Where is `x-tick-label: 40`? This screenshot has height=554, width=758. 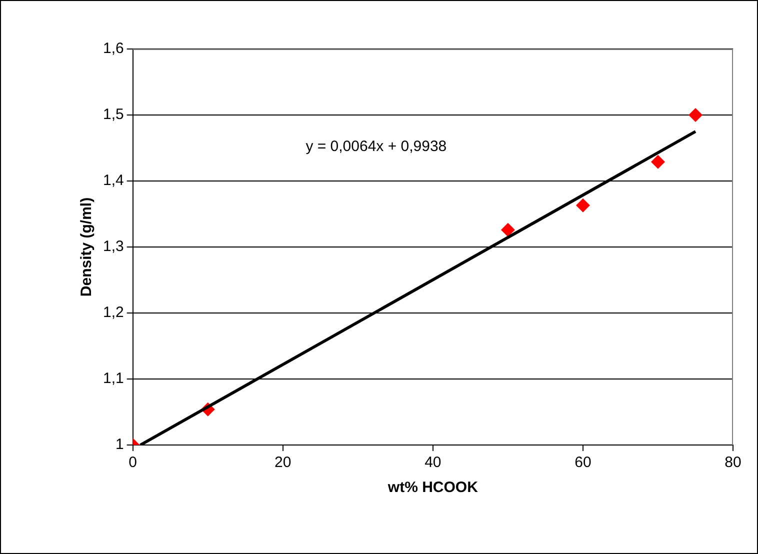
x-tick-label: 40 is located at coordinates (433, 463).